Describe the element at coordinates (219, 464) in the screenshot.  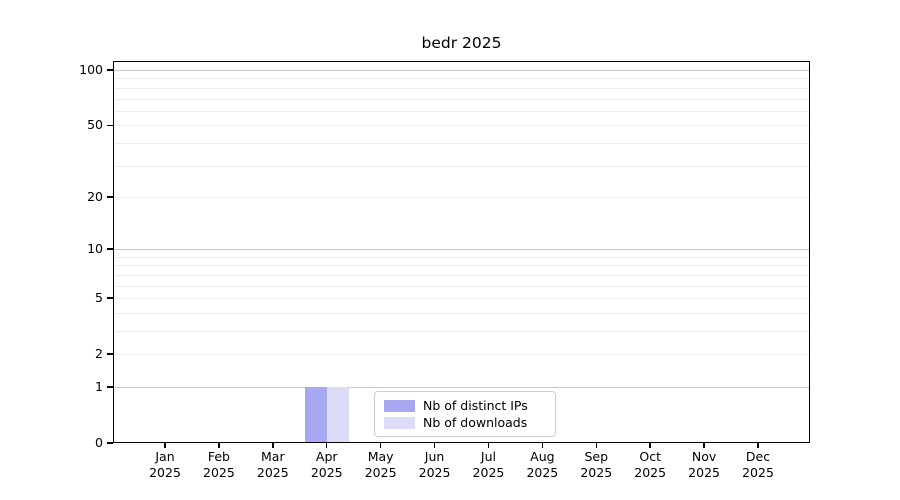
I see `x-tick-label: Feb 2025` at that location.